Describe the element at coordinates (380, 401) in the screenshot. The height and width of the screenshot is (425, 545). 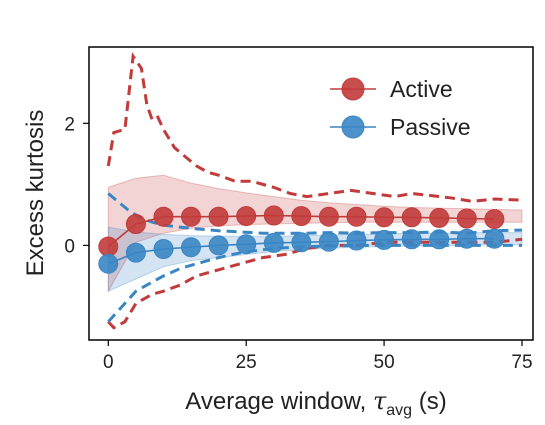
I see `x-axis-label-symbol: τ` at that location.